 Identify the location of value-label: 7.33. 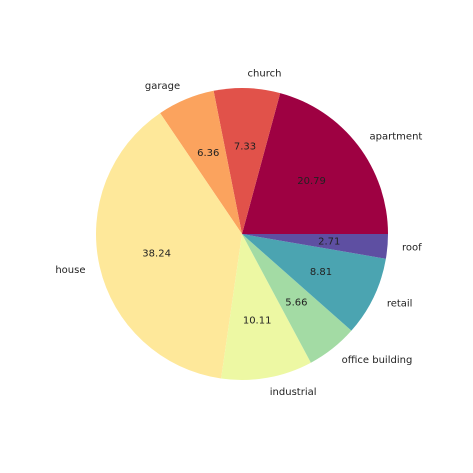
(245, 146).